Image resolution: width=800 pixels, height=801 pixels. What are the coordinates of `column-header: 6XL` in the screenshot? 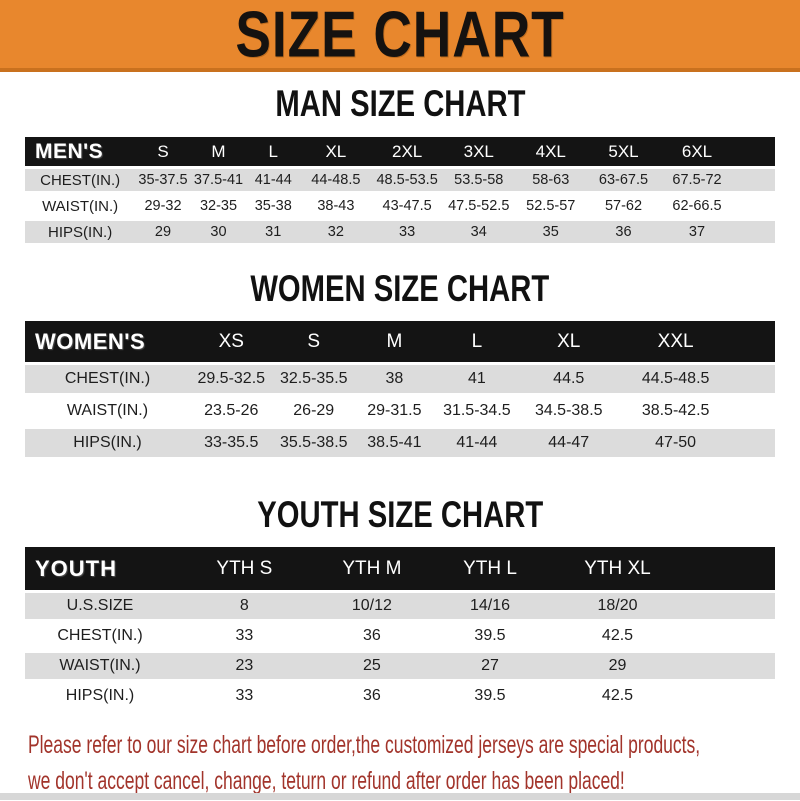 It's located at (697, 151).